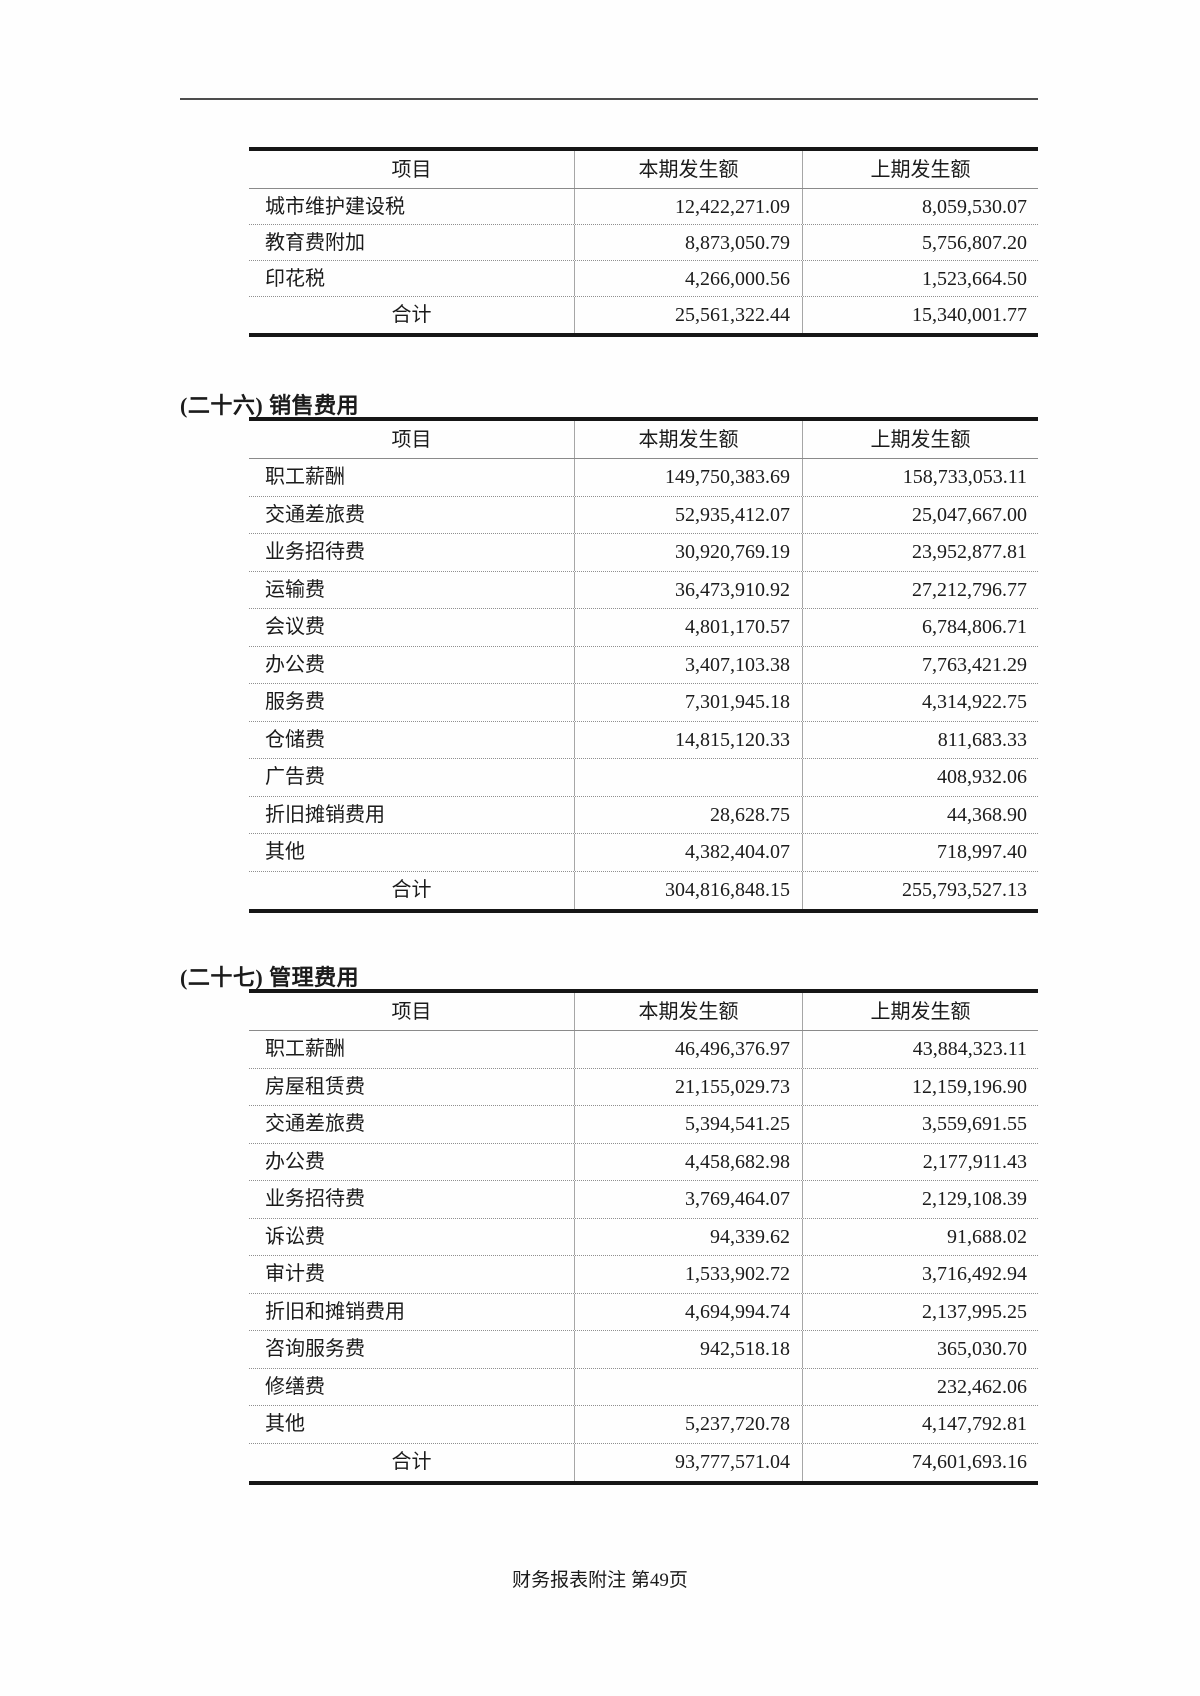 This screenshot has height=1696, width=1200. What do you see at coordinates (974, 1424) in the screenshot?
I see `amount-cell: 4,147,792.81` at bounding box center [974, 1424].